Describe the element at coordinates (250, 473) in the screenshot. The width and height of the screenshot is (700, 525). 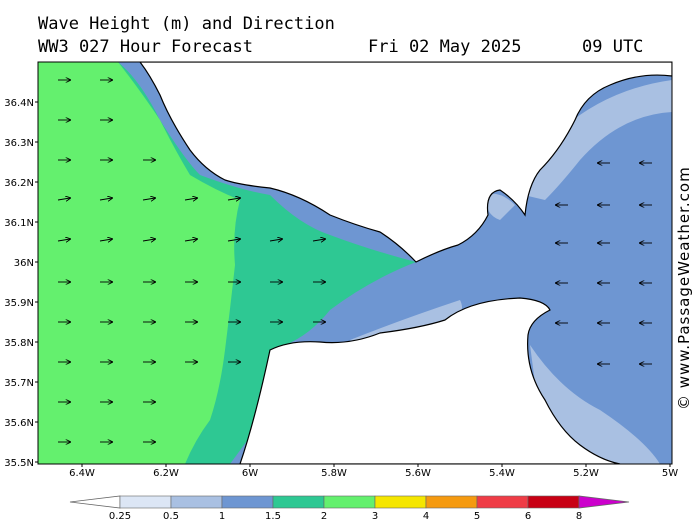
I see `lon-label: 6W` at that location.